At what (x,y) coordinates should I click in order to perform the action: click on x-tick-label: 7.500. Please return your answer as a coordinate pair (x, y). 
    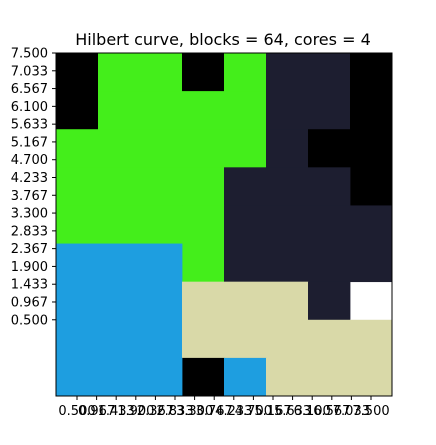
    Looking at the image, I should click on (370, 411).